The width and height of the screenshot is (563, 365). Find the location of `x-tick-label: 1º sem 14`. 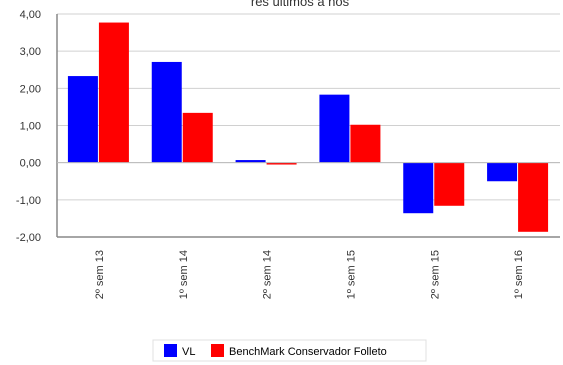

x-tick-label: 1º sem 14 is located at coordinates (184, 274).